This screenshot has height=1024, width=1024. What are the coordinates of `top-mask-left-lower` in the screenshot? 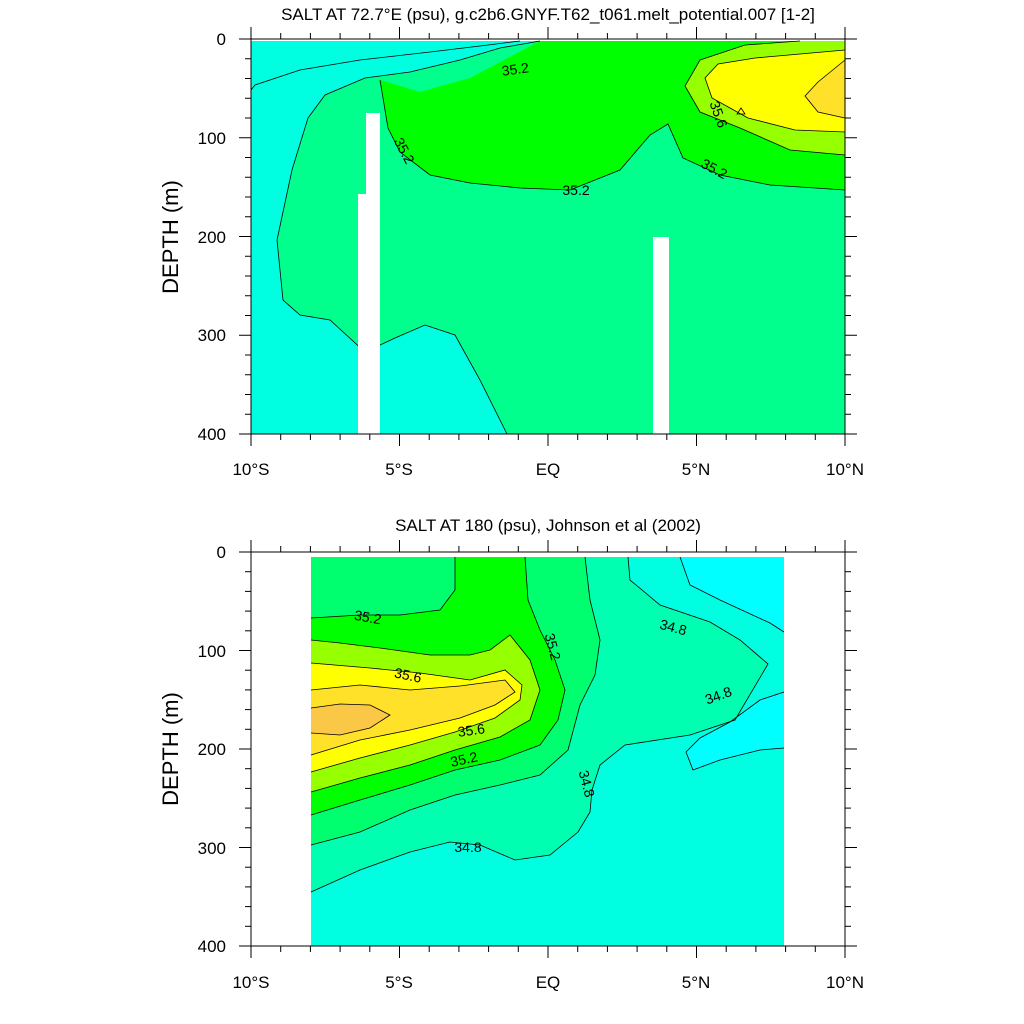 It's located at (362, 314).